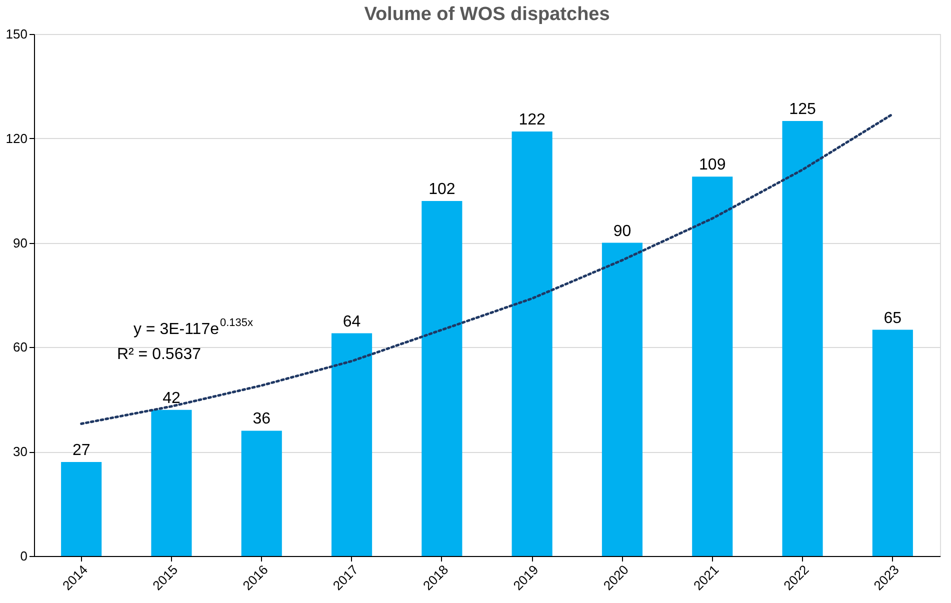 The image size is (951, 603). I want to click on y-tick-label: 60, so click(20, 347).